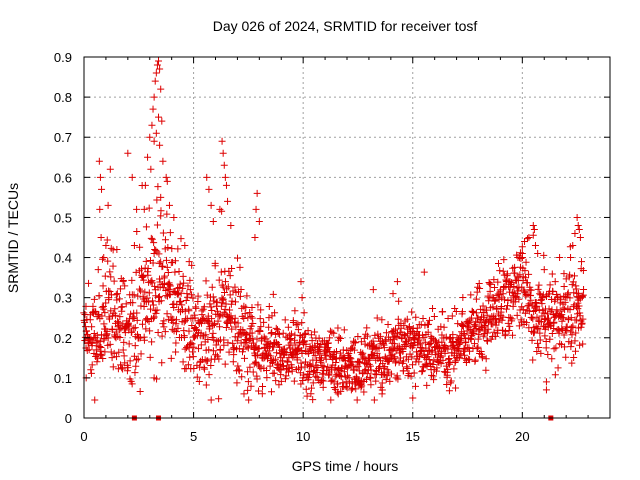 The height and width of the screenshot is (480, 640). I want to click on y-tick-label: 0.8, so click(63, 97).